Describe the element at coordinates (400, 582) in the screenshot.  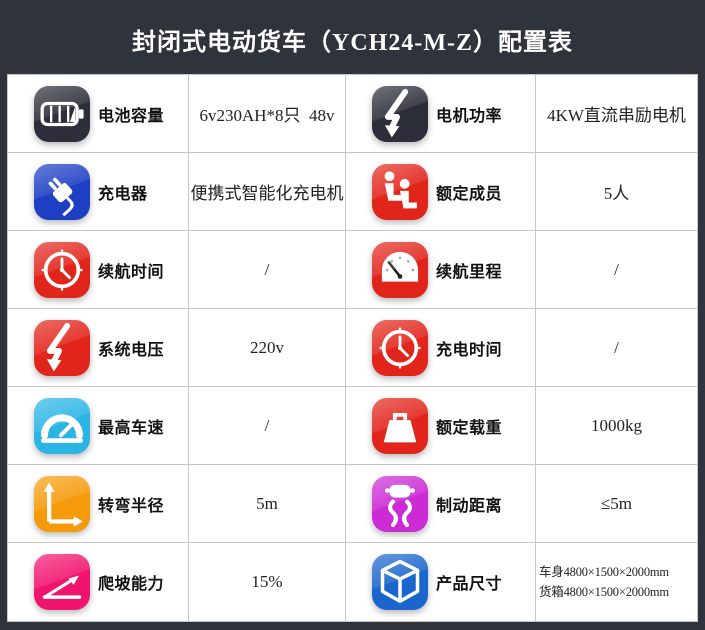
I see `product-size-cube-icon` at that location.